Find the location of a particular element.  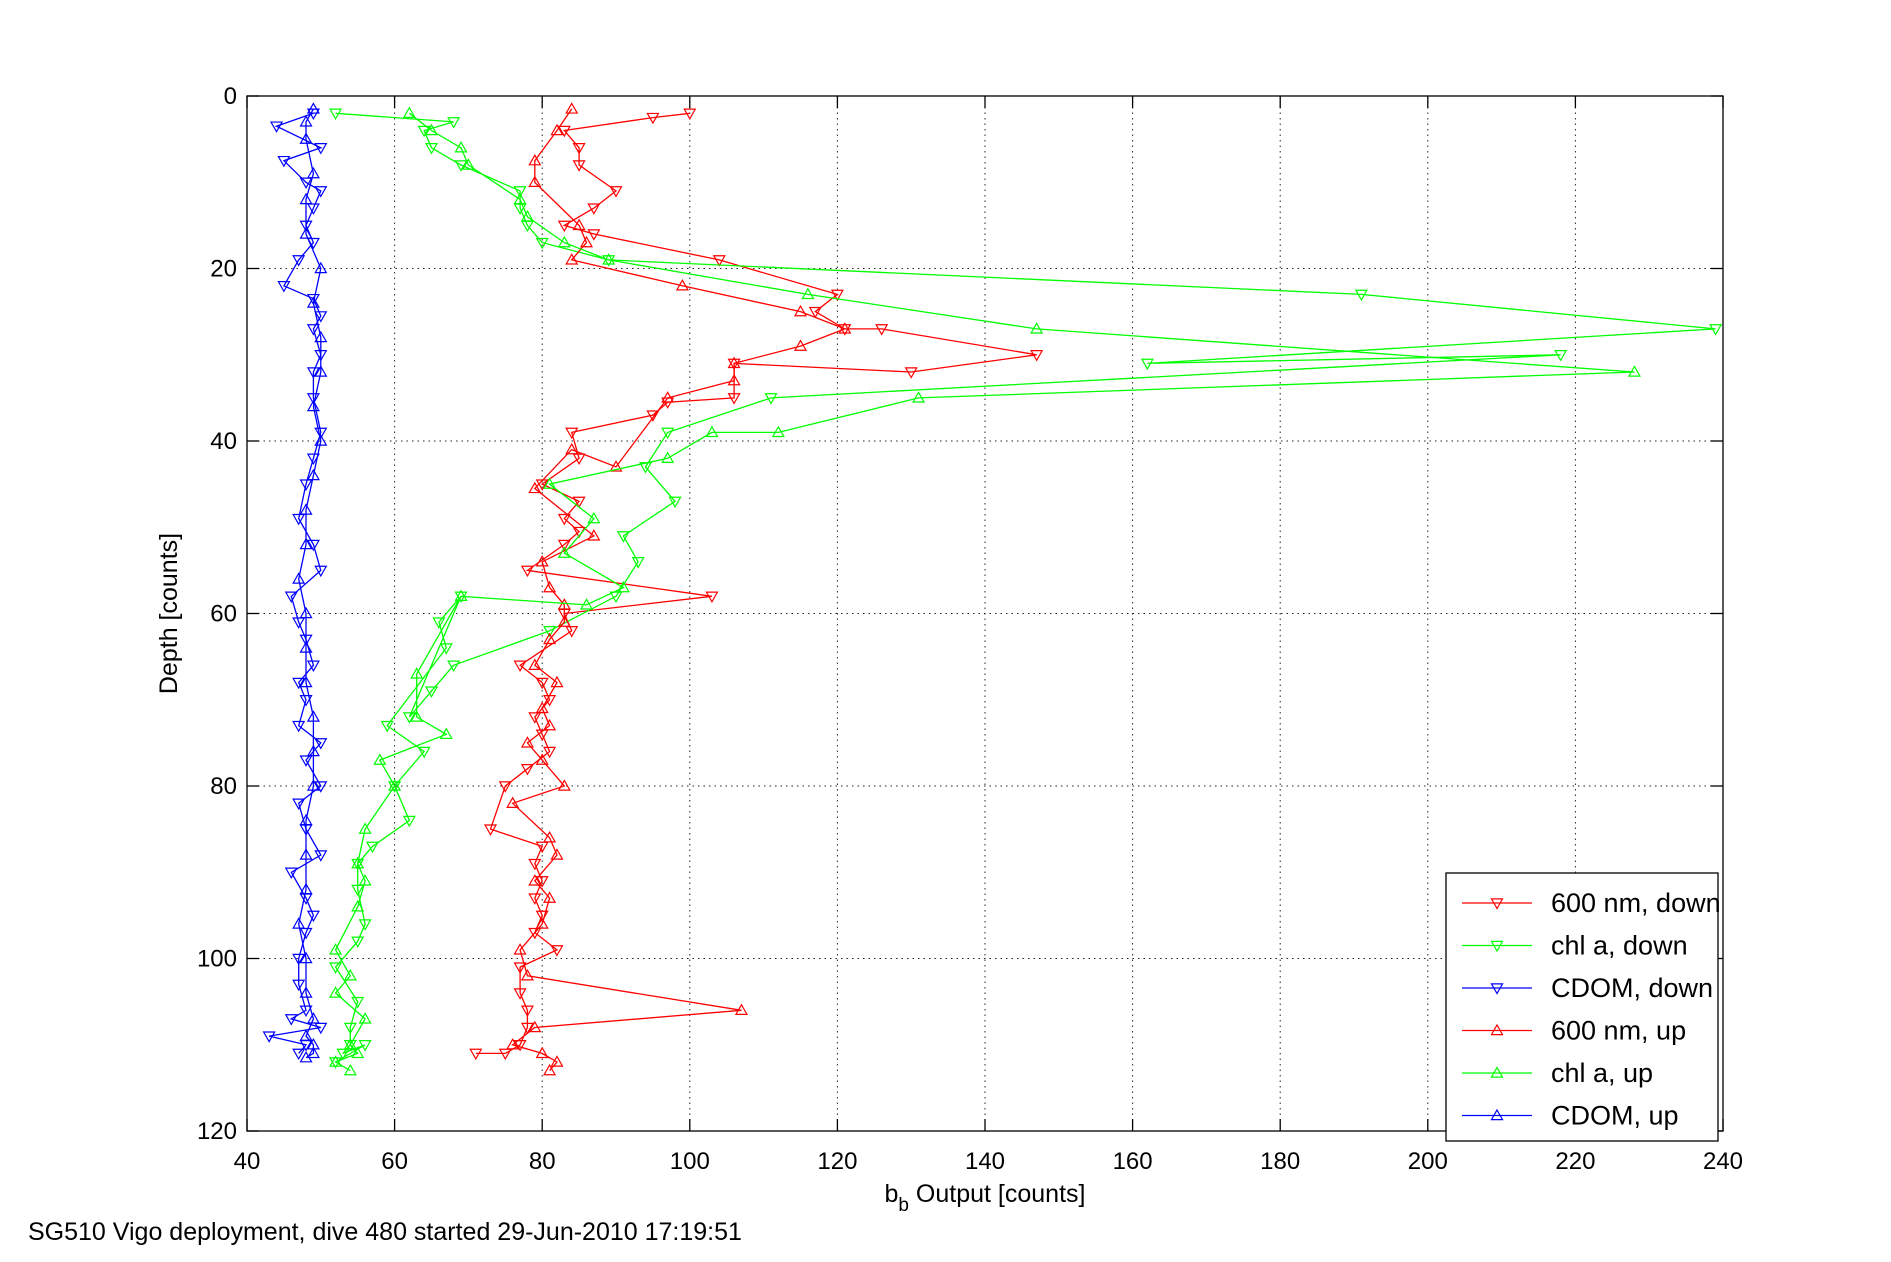

legend-marker is located at coordinates (1497, 946).